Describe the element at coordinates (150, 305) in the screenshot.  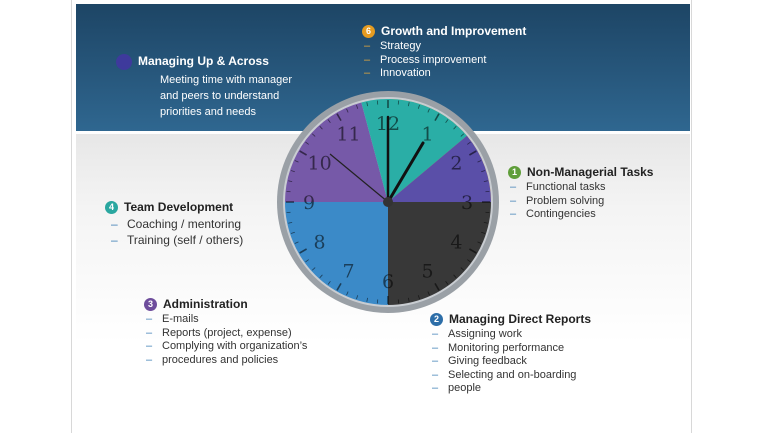
I see `number-3-badge: 3` at that location.